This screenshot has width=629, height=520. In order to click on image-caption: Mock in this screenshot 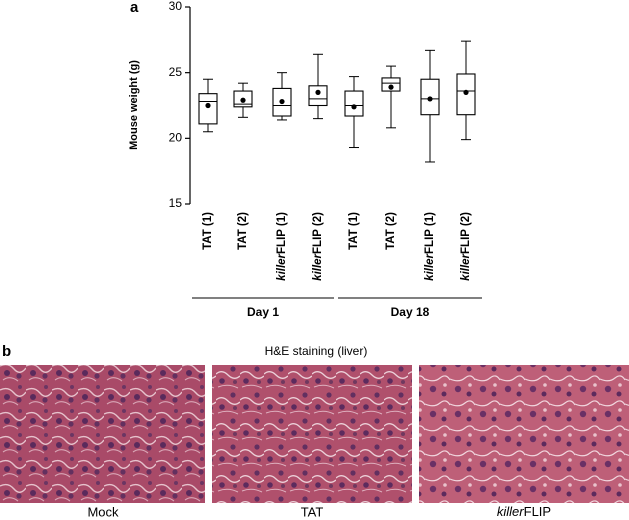, I will do `click(103, 511)`.